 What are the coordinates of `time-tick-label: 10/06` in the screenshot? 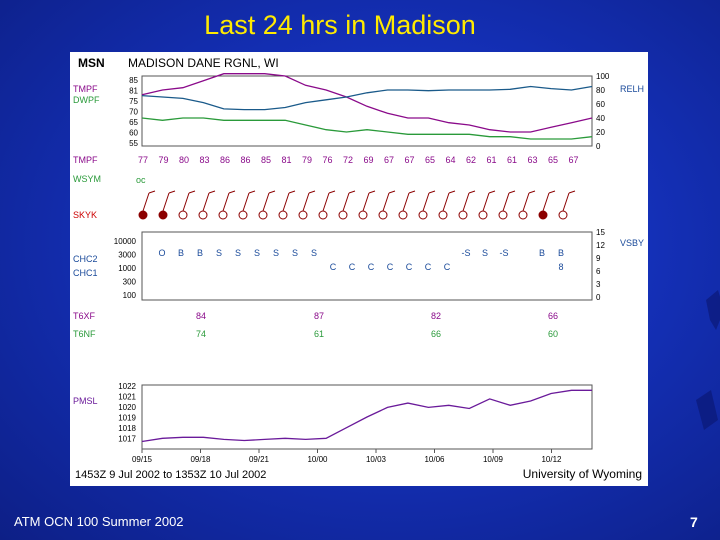 It's located at (434, 459).